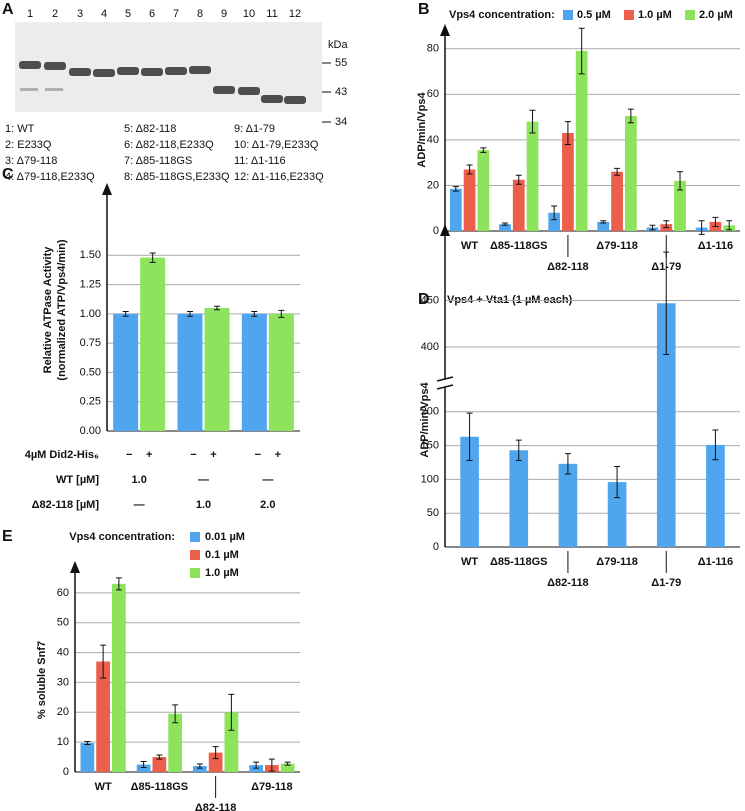 The image size is (745, 811). What do you see at coordinates (430, 412) in the screenshot?
I see `y-tick-label: 200` at bounding box center [430, 412].